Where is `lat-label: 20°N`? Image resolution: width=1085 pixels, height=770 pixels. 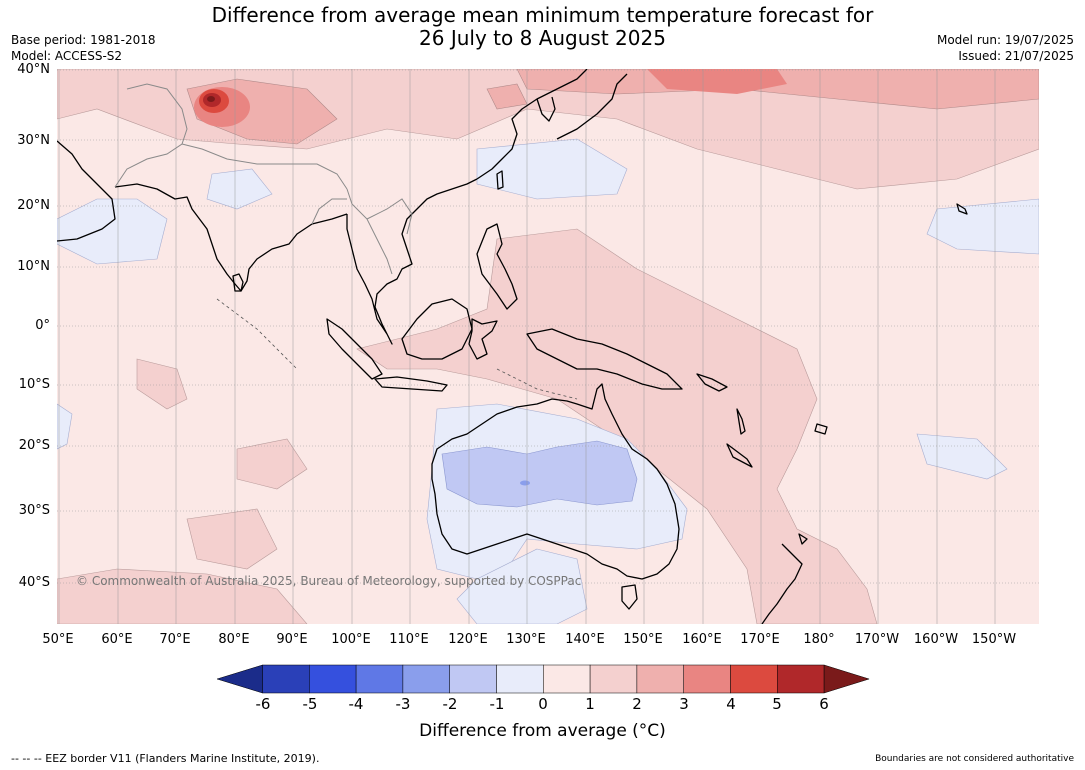 lat-label: 20°N is located at coordinates (33, 205).